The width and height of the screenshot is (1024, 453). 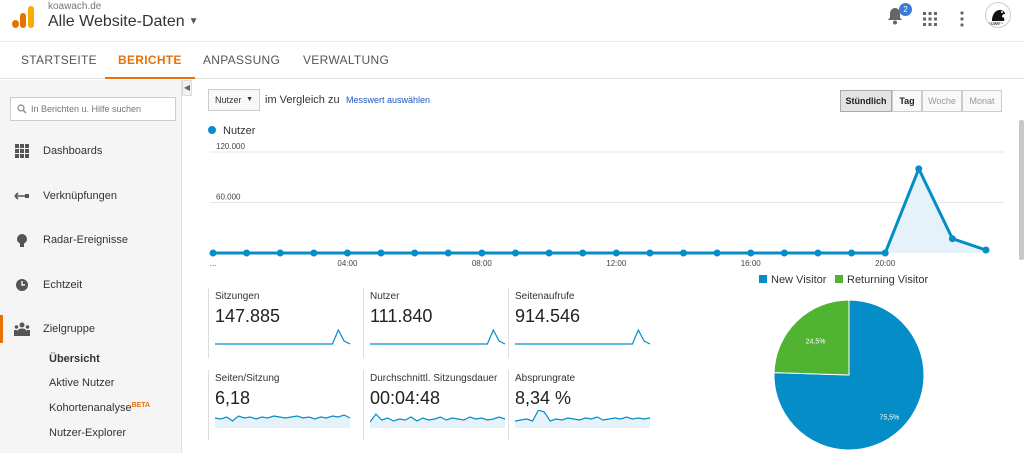 What do you see at coordinates (930, 19) in the screenshot?
I see `apps-grid-icon` at bounding box center [930, 19].